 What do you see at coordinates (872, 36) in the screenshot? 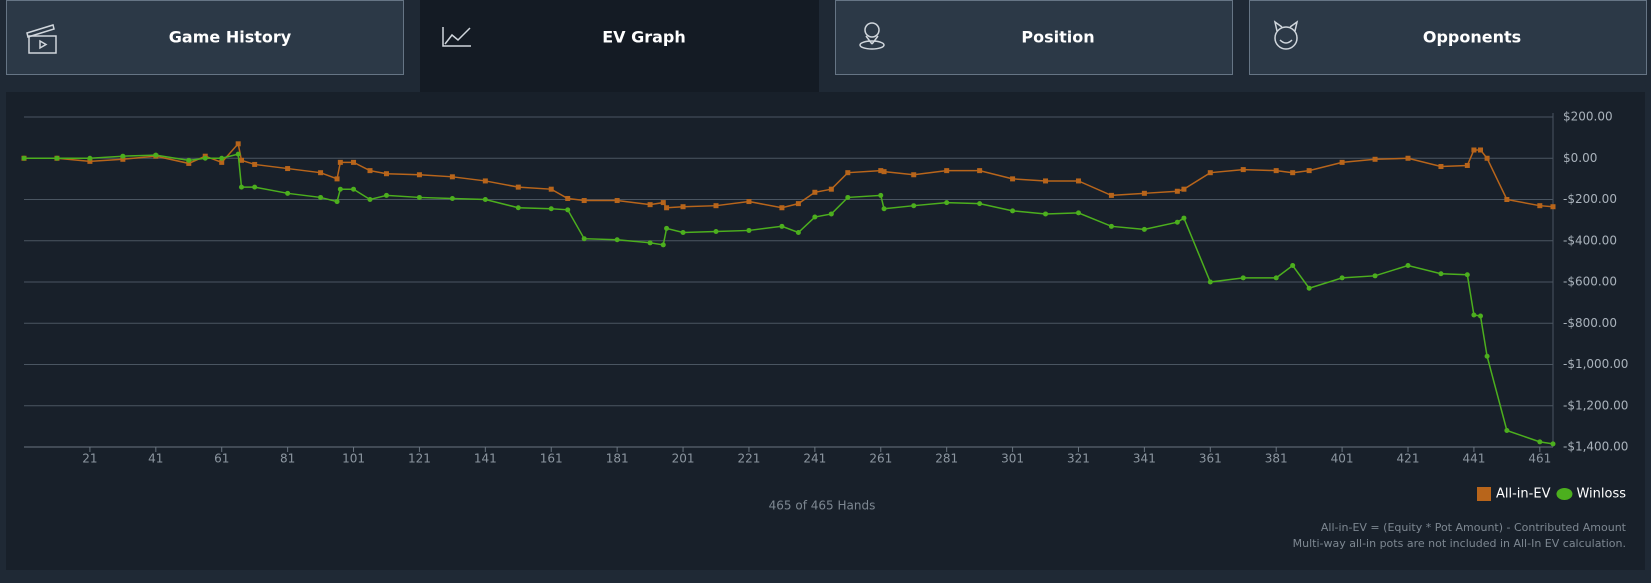
I see `position-icon` at bounding box center [872, 36].